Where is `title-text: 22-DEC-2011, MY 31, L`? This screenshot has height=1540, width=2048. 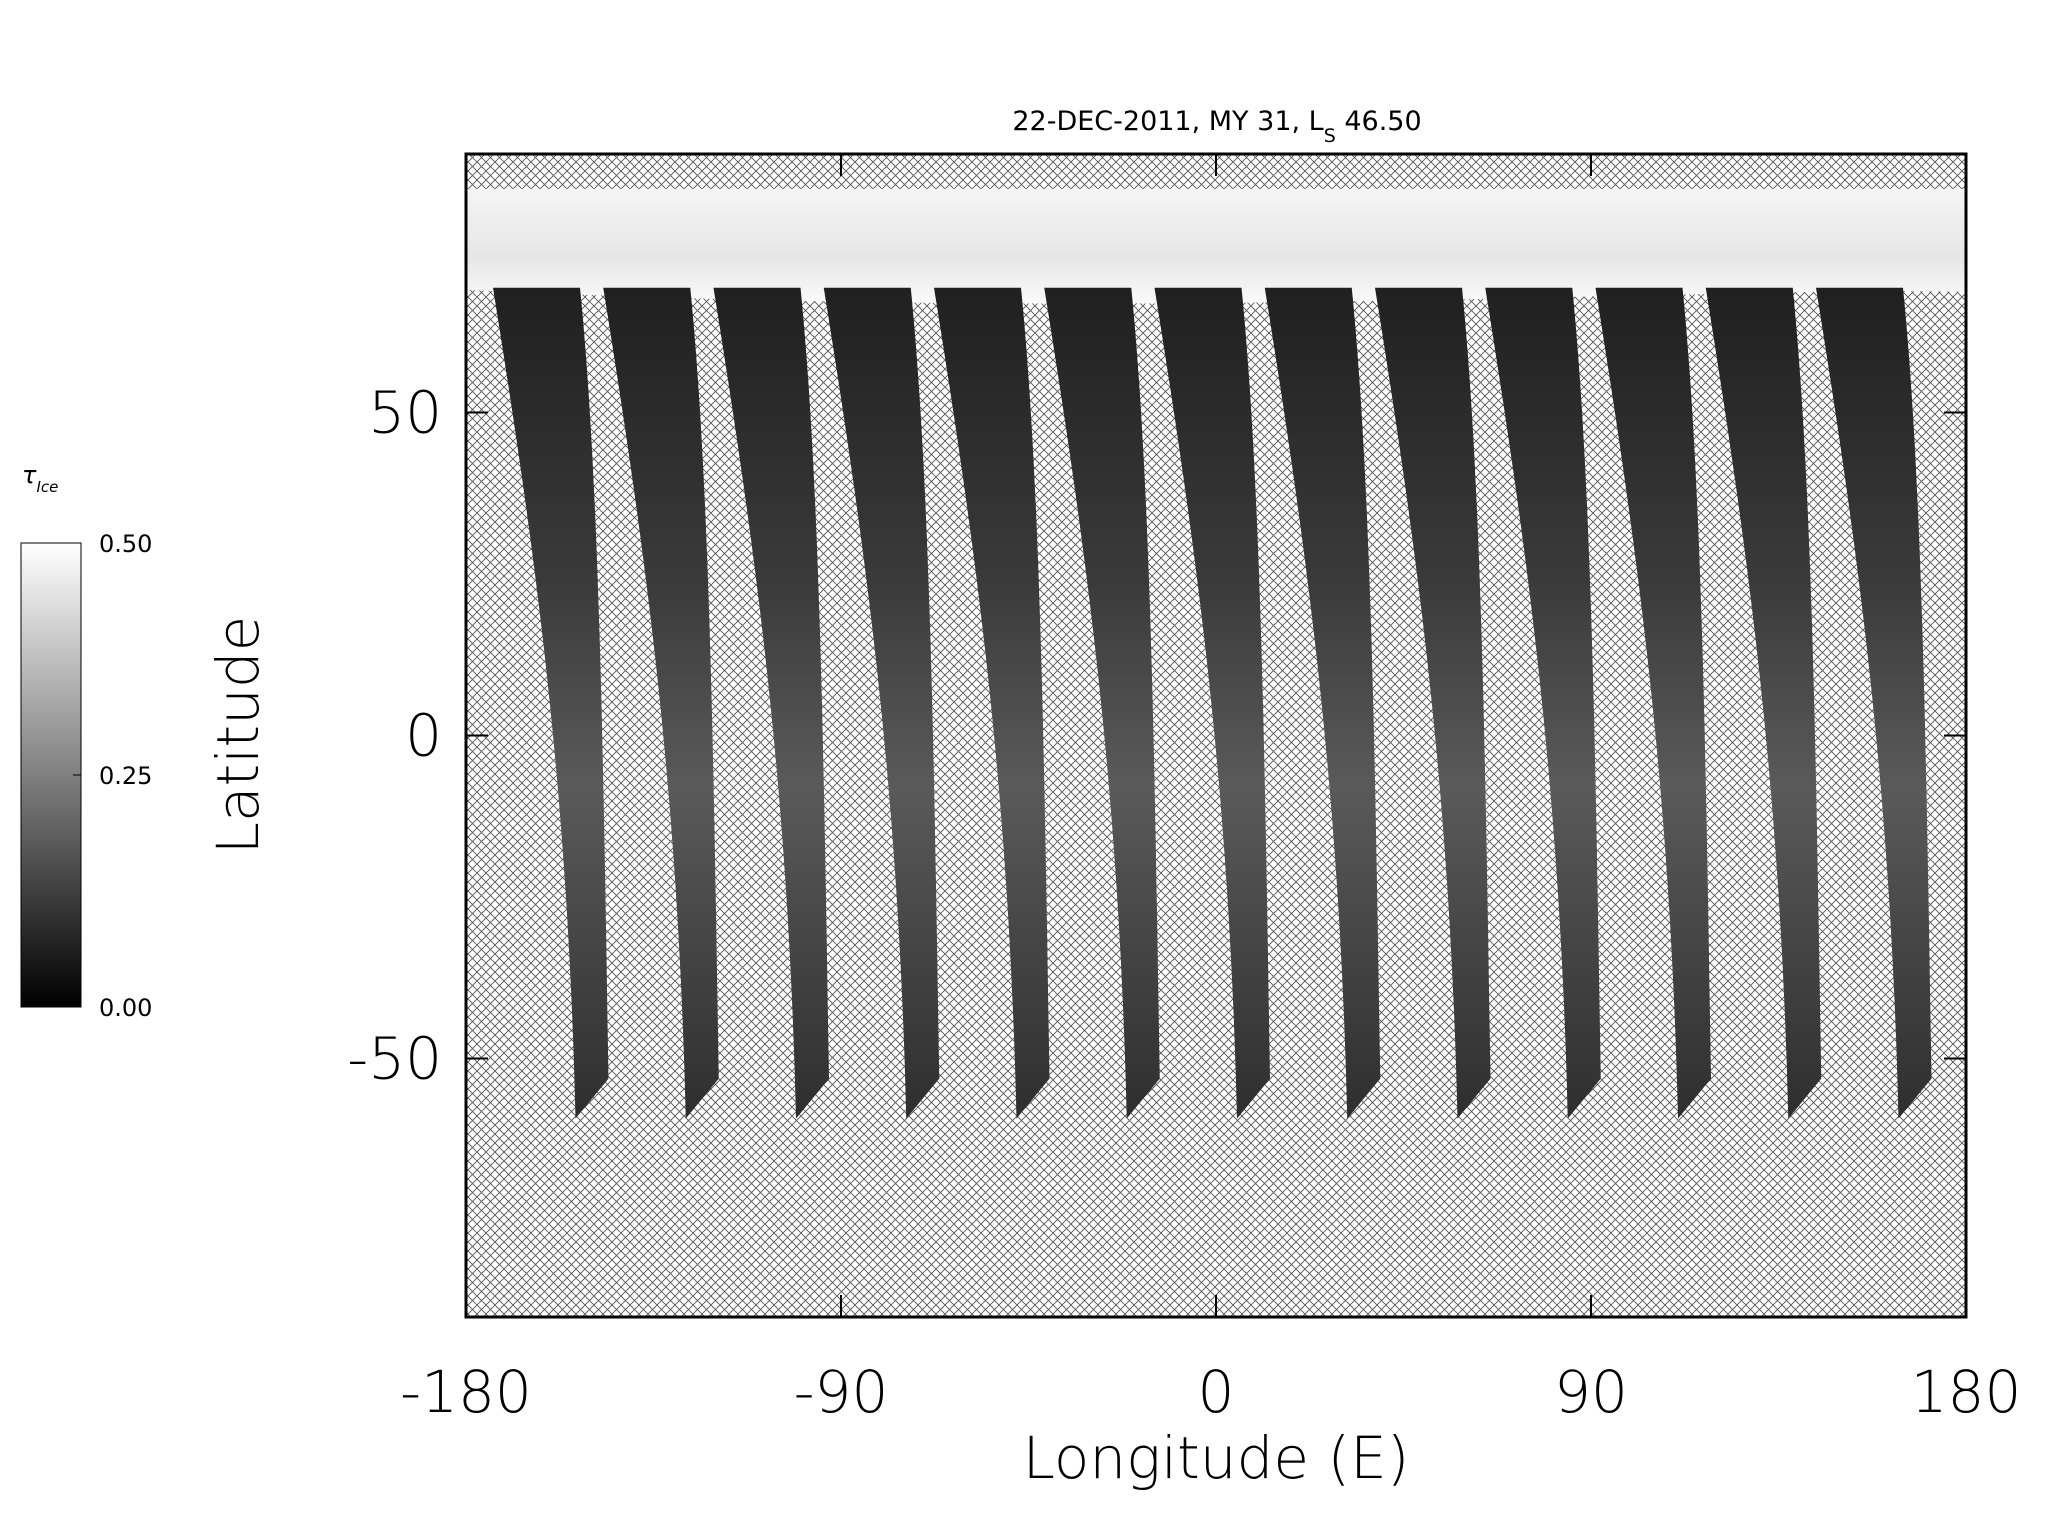 title-text: 22-DEC-2011, MY 31, L is located at coordinates (1167, 121).